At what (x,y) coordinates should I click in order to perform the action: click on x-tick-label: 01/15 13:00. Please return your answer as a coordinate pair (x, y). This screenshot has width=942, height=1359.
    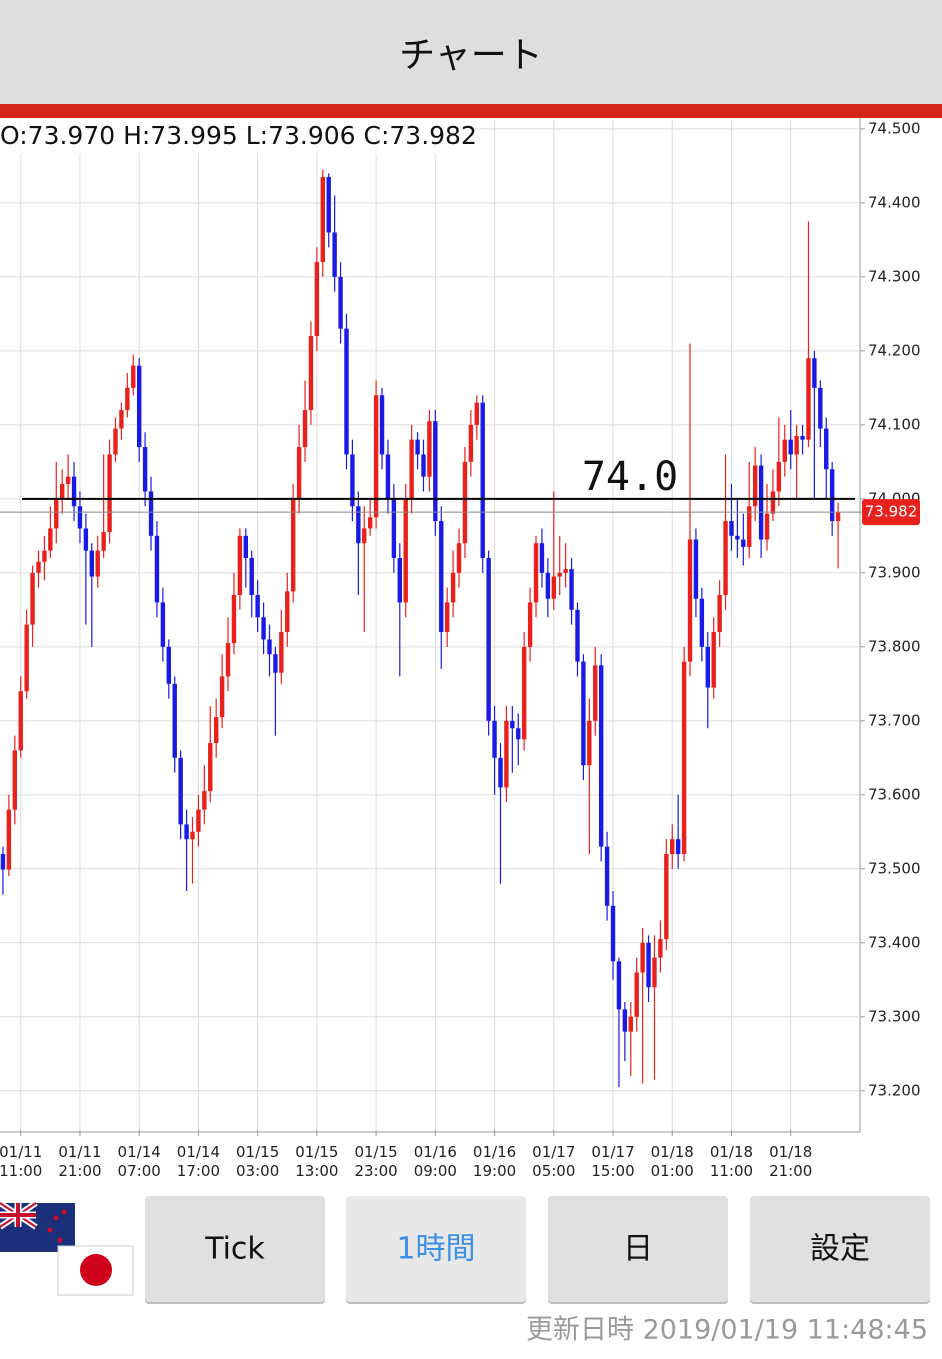
    Looking at the image, I should click on (317, 1161).